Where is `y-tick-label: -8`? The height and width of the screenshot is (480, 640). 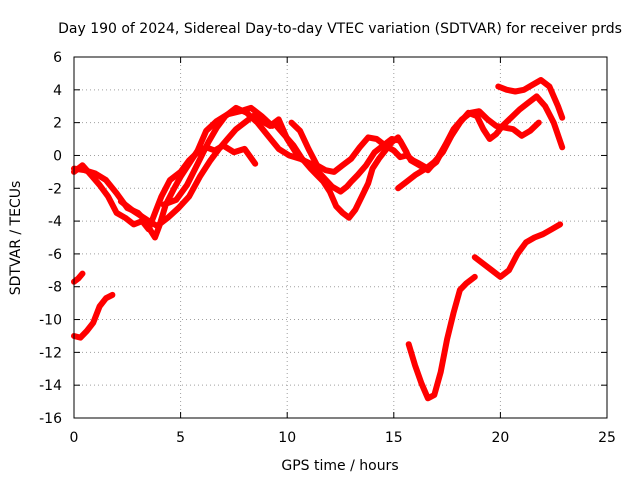 y-tick-label: -8 is located at coordinates (55, 288).